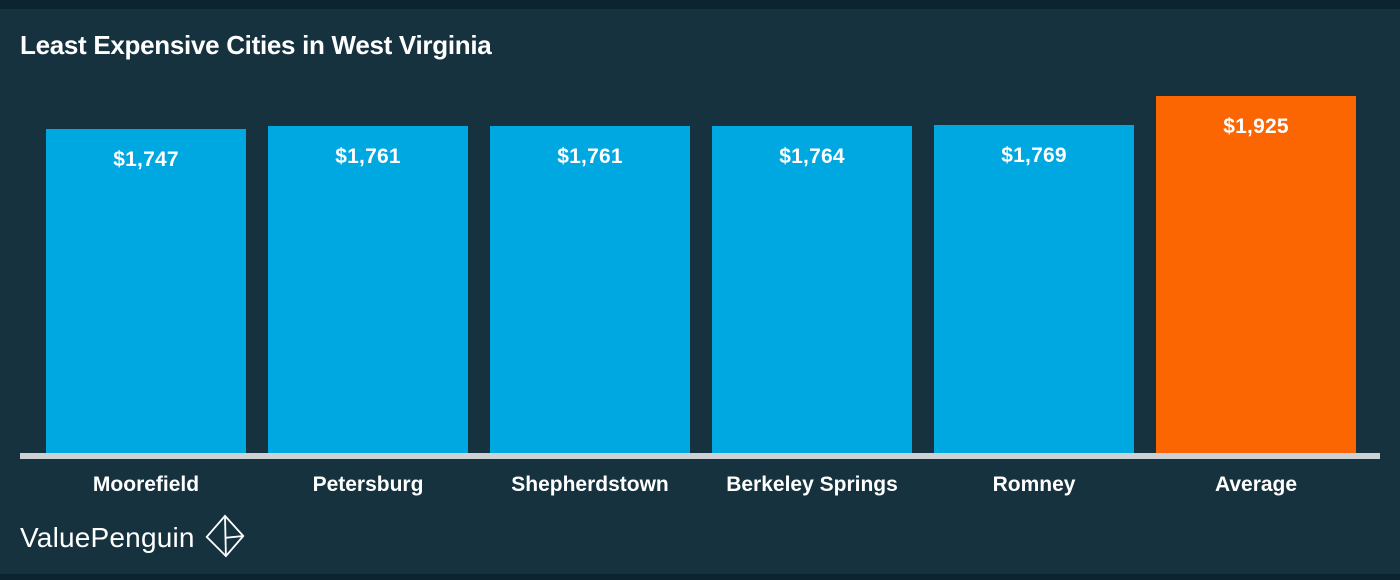 The height and width of the screenshot is (580, 1400). I want to click on bar-moorefield: $1,747, so click(146, 291).